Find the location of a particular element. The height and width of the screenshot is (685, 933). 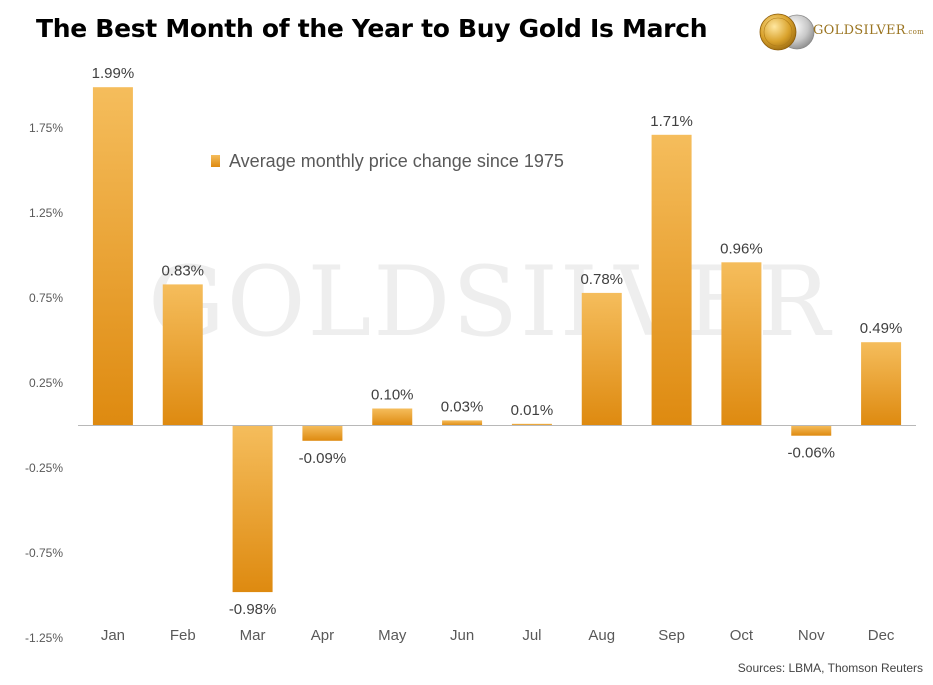

x-axis: Jan Feb Mar Apr May Jun Jul Aug Sep Oct Nov Dec is located at coordinates (498, 635).